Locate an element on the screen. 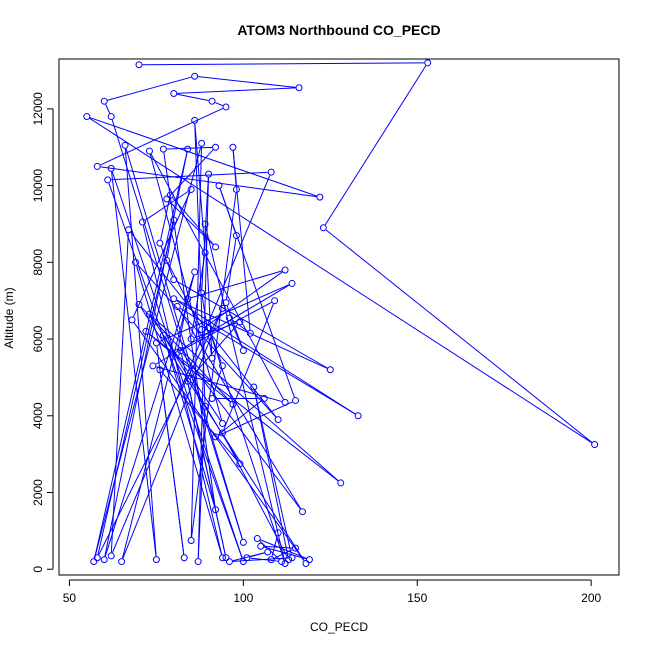 Image resolution: width=650 pixels, height=650 pixels. x-tick-label: 50 is located at coordinates (70, 598).